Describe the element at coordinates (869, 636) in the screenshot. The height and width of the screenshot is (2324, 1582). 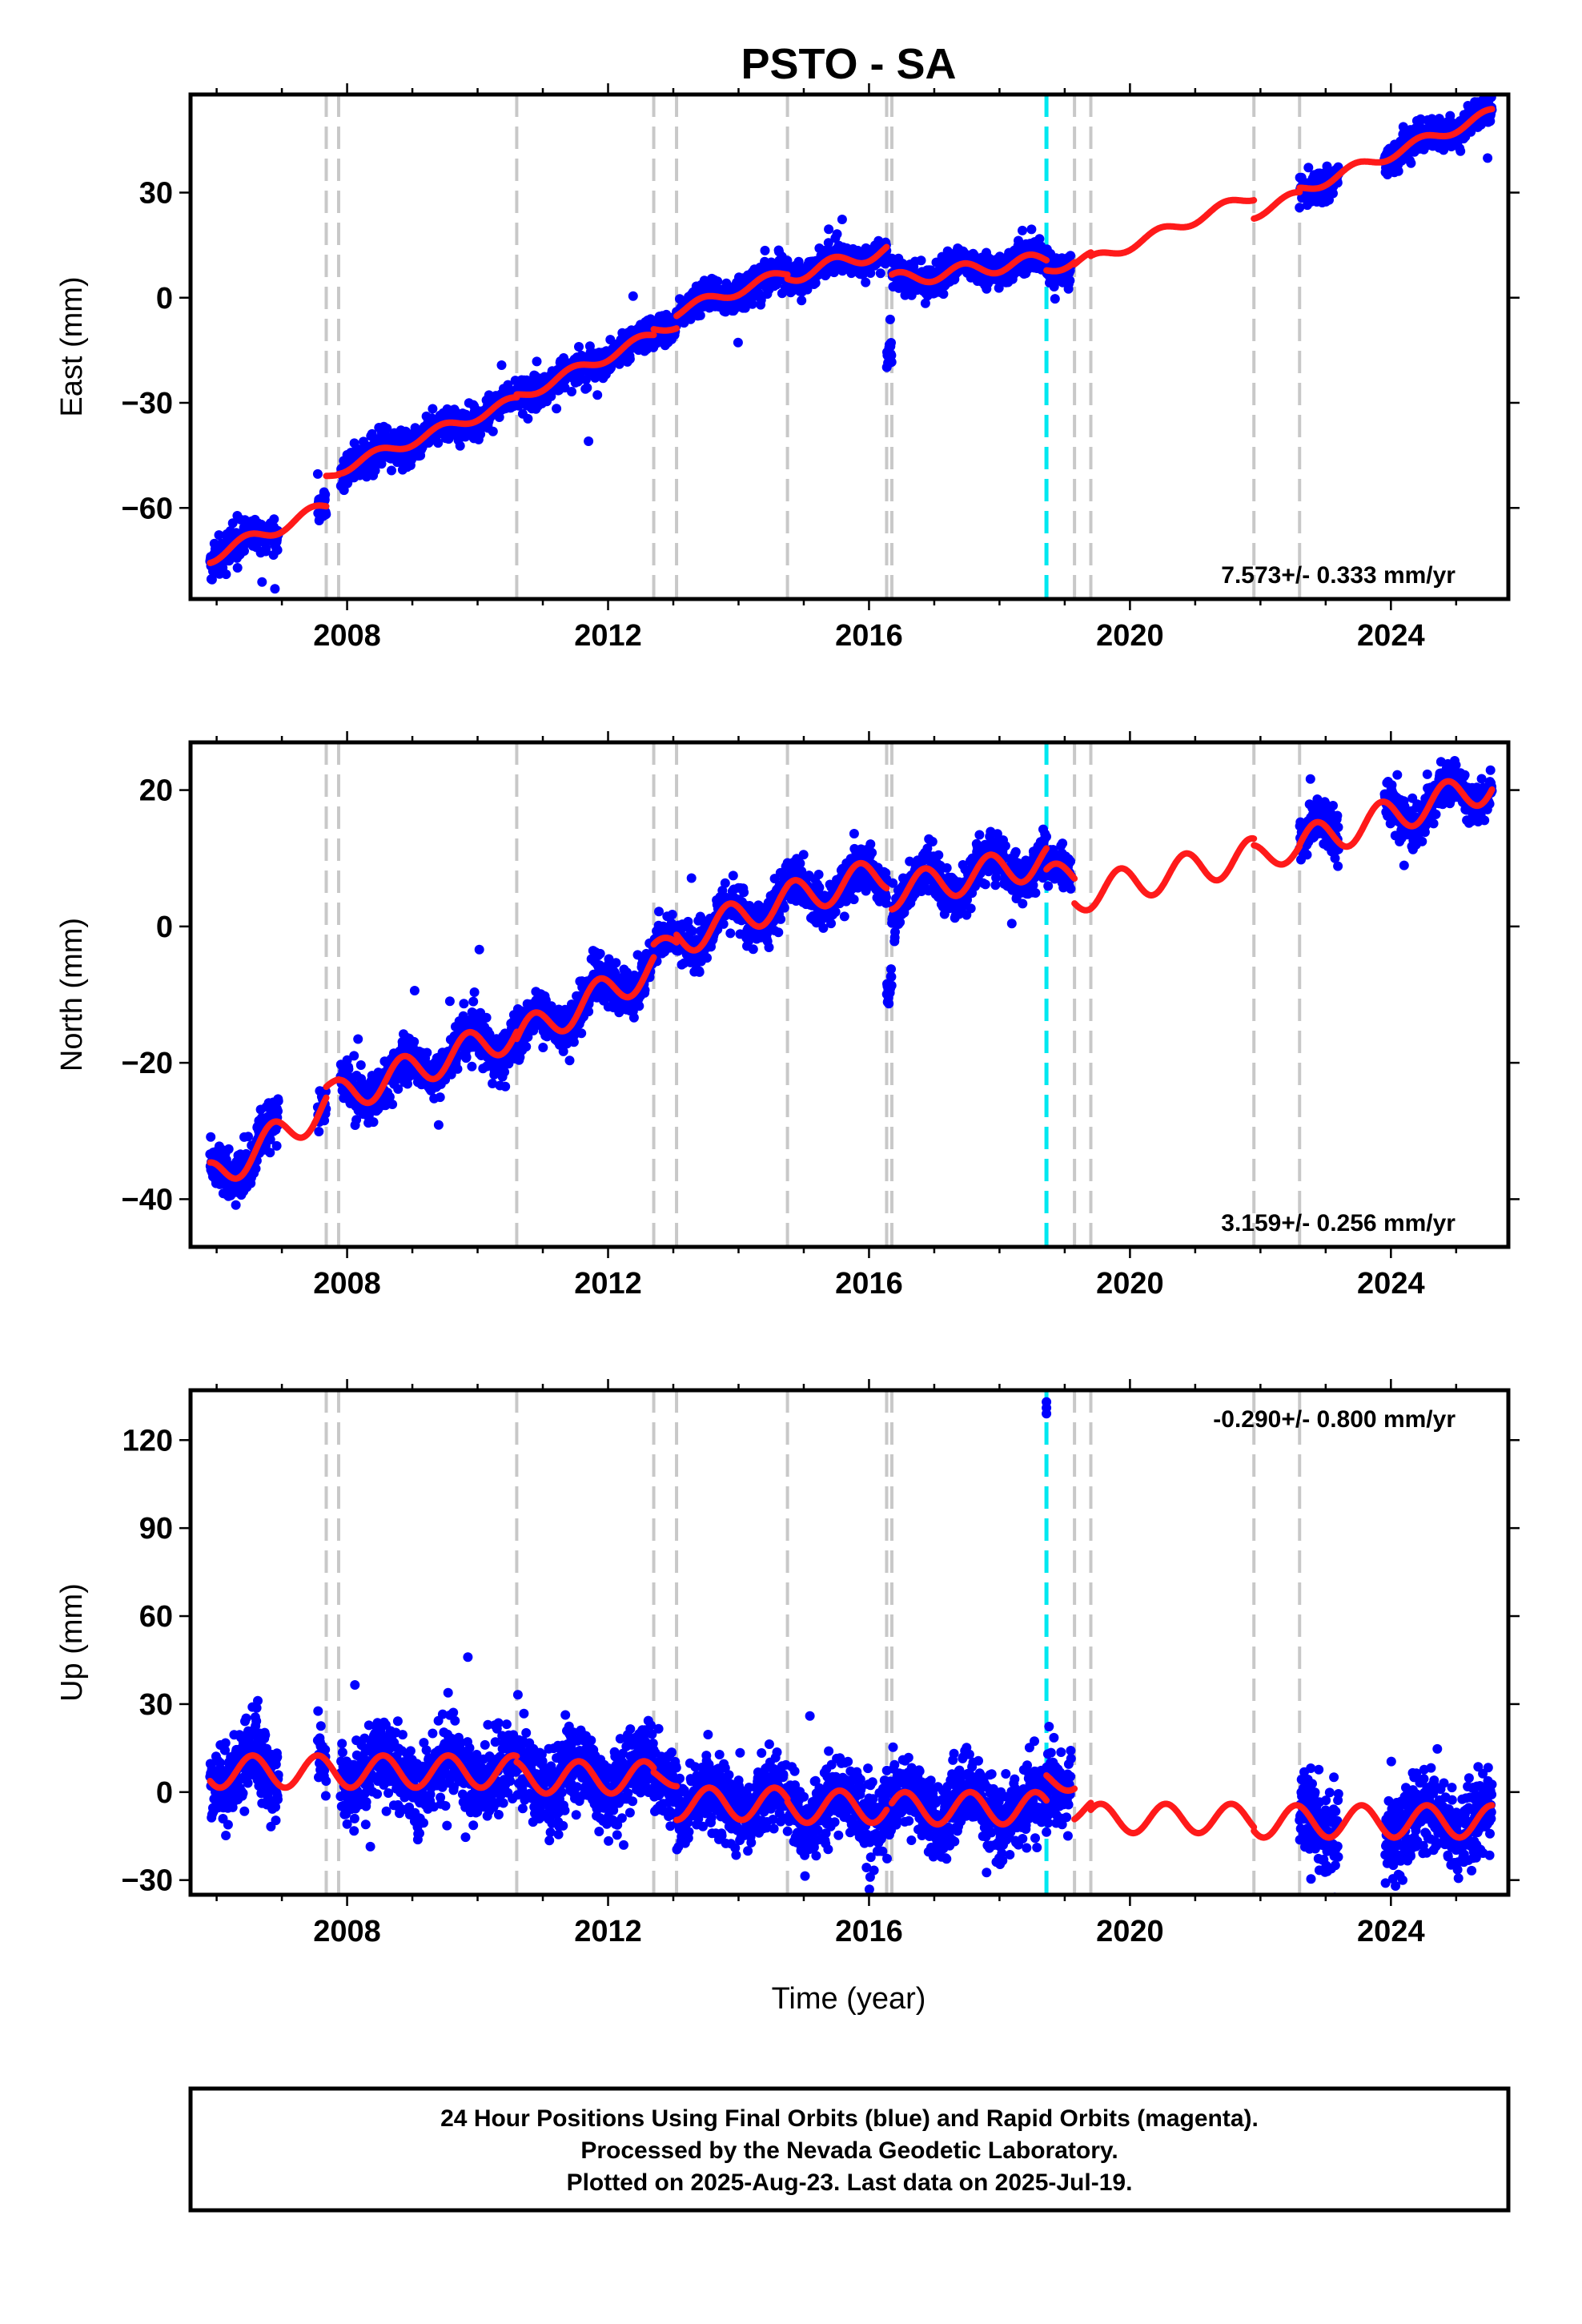
I see `x-tick-label: 2016` at that location.